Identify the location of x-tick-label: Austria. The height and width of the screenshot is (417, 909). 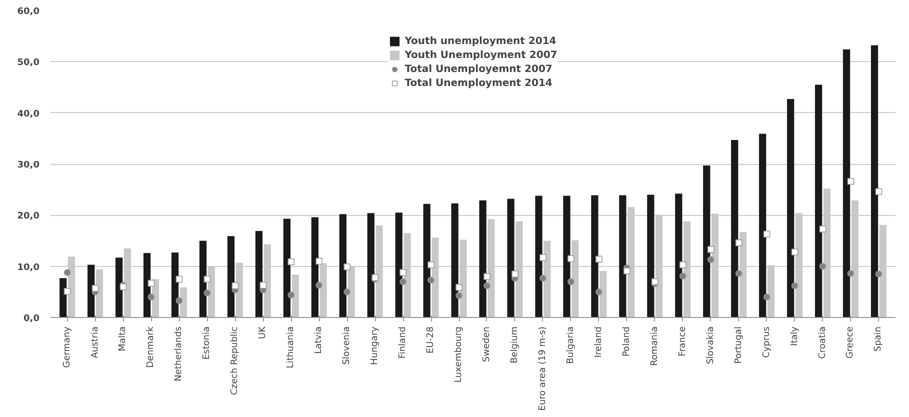
(95, 342).